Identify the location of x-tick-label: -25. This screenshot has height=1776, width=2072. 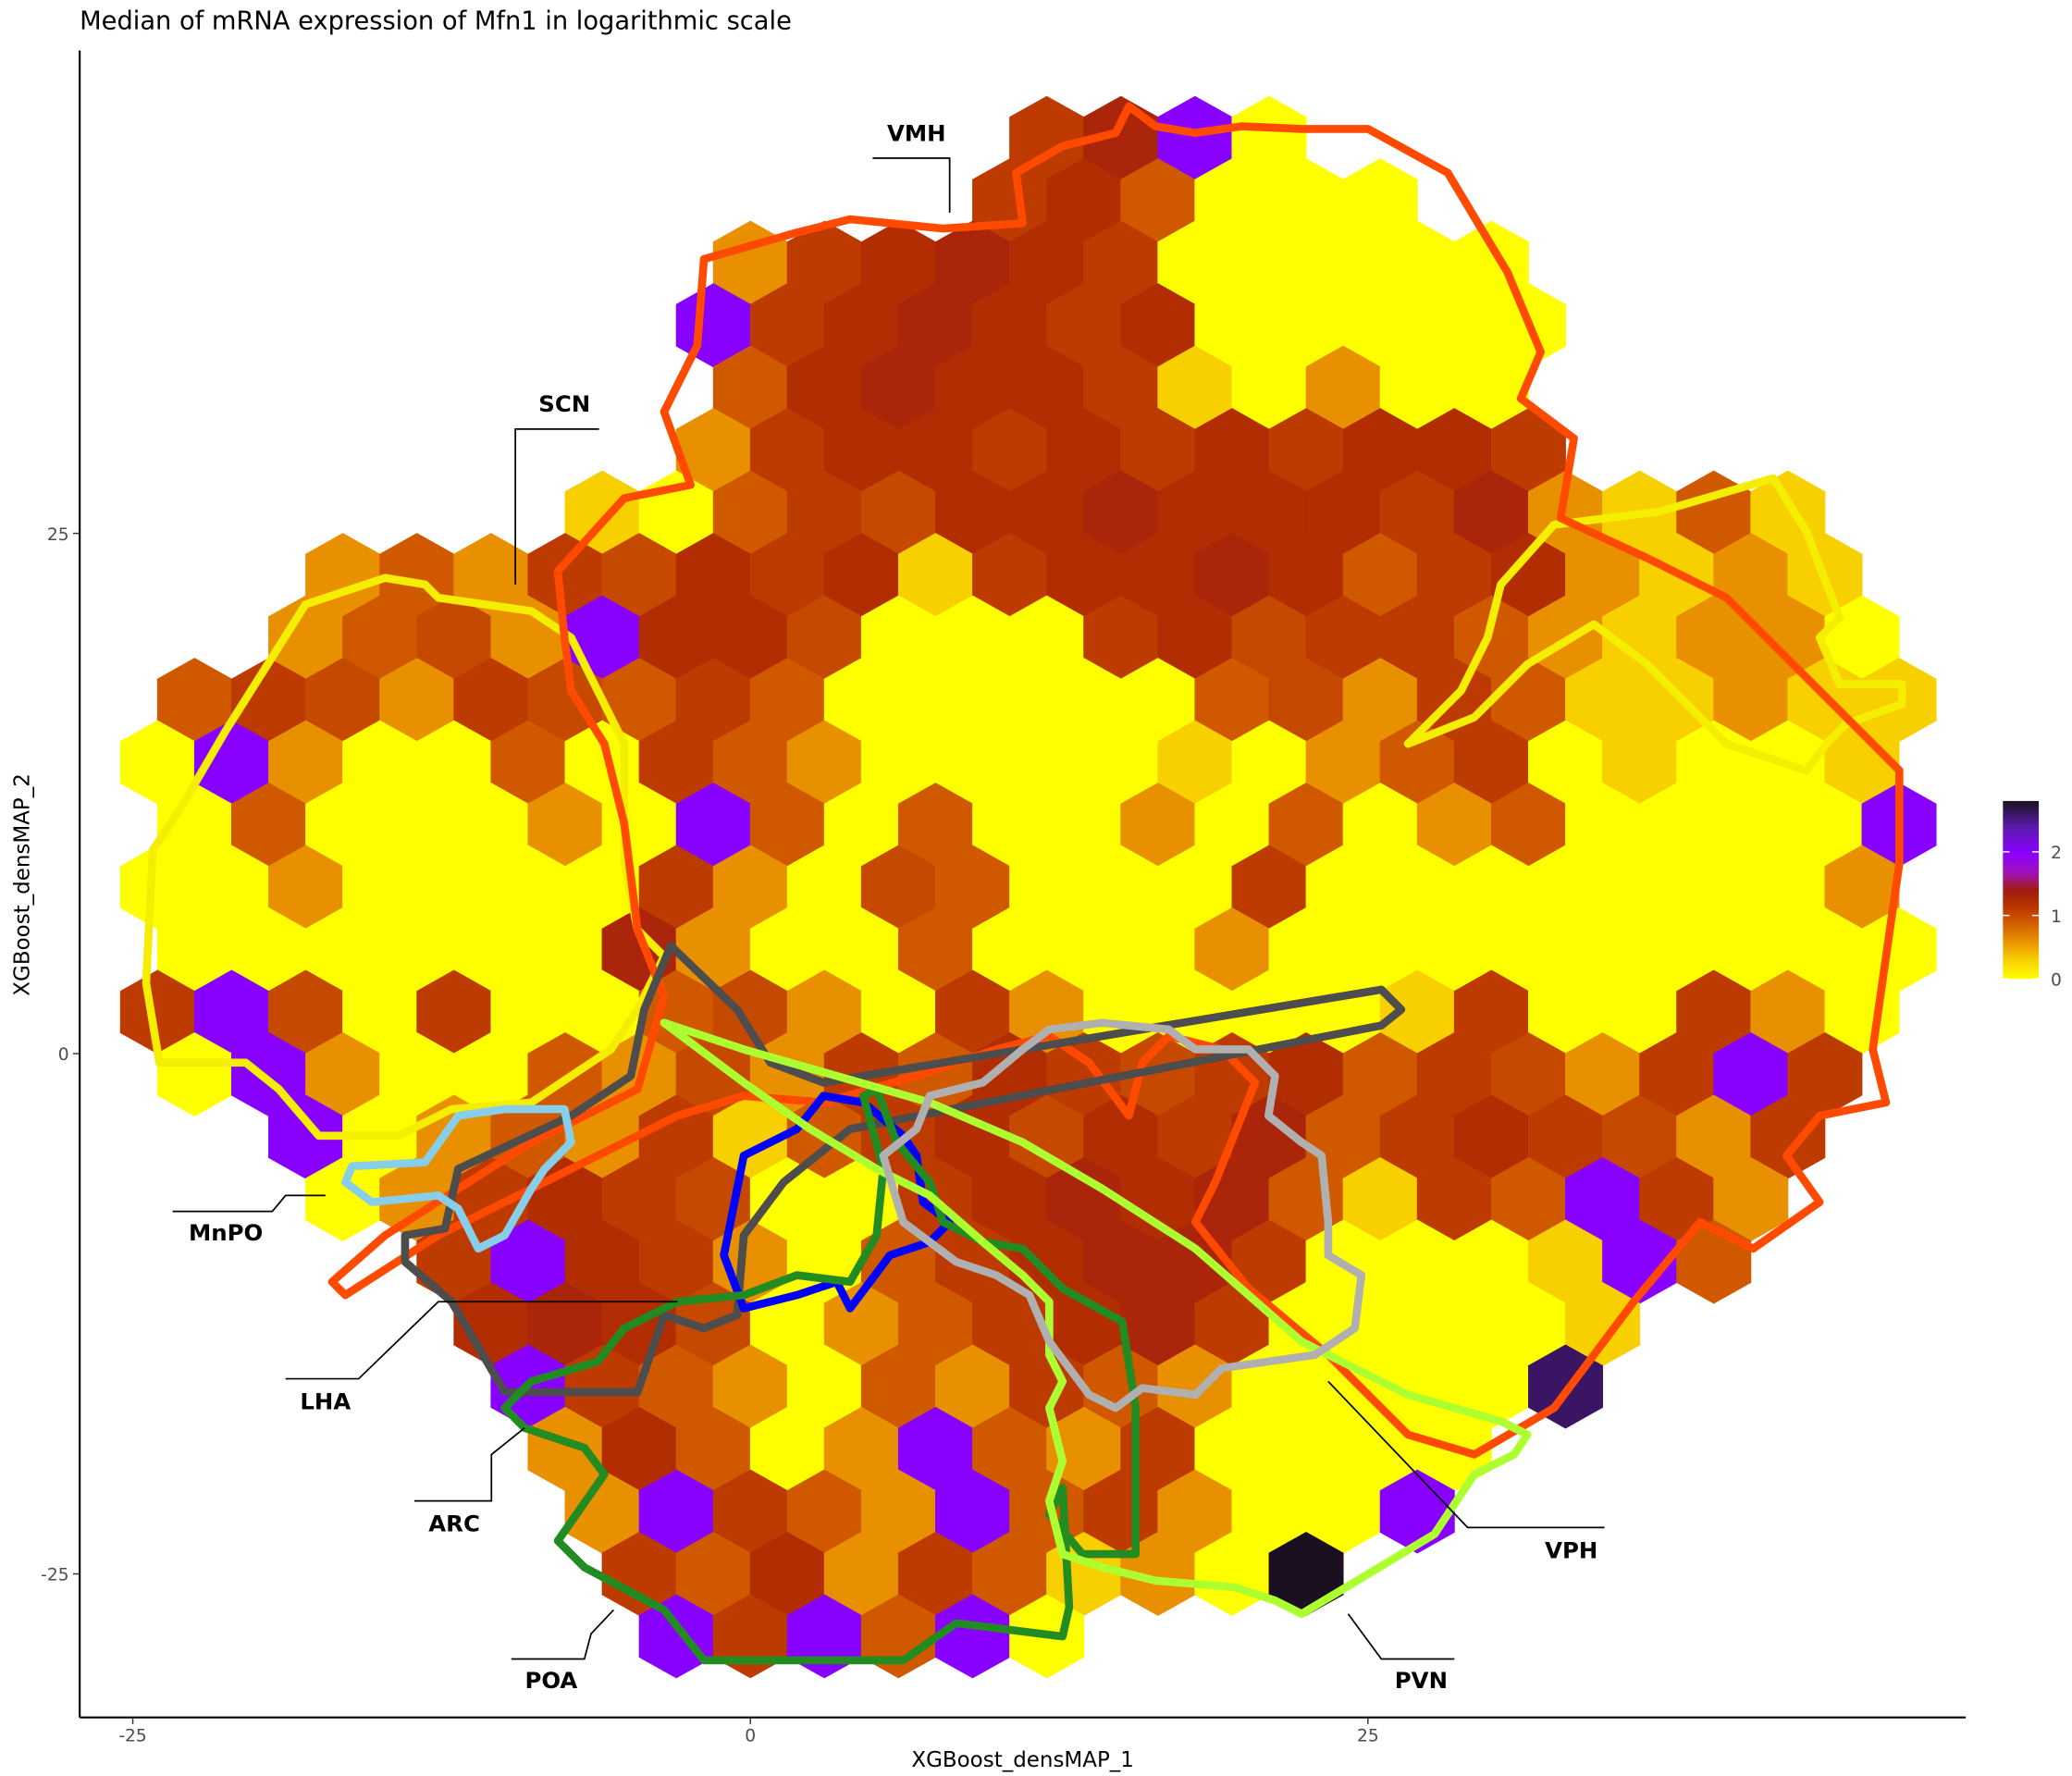
(132, 1736).